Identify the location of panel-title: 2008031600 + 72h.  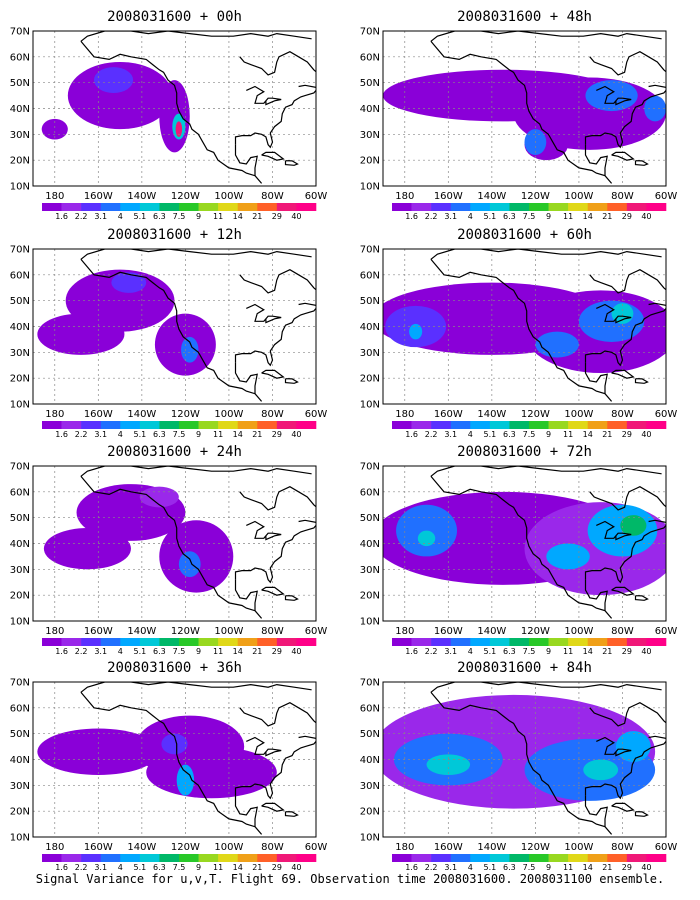
(524, 452).